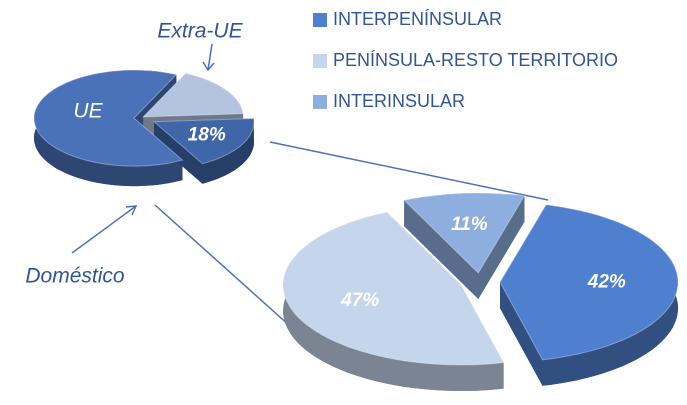 The image size is (687, 405). What do you see at coordinates (475, 60) in the screenshot?
I see `legend-label: PENÍNSULA-RESTO TERRITORIO` at bounding box center [475, 60].